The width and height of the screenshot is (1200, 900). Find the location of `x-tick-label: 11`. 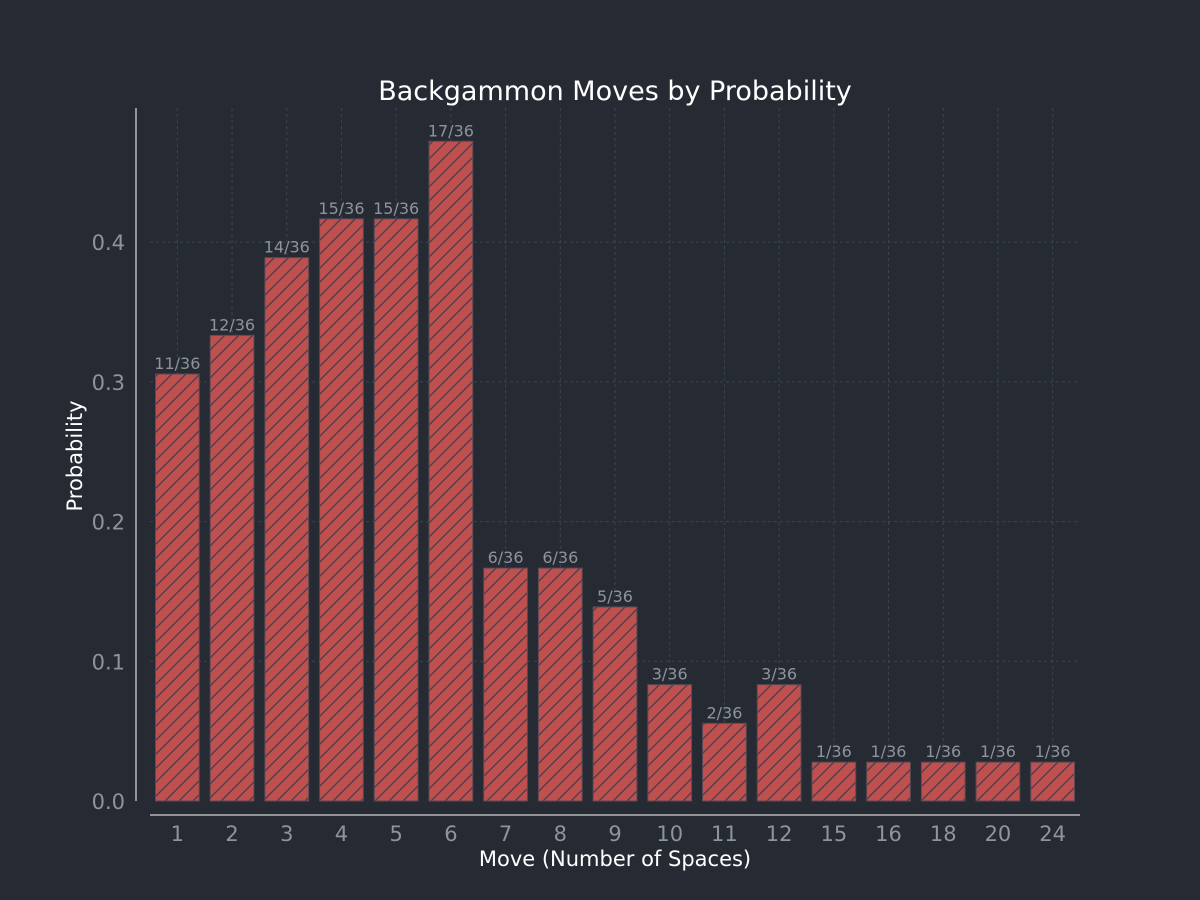

x-tick-label: 11 is located at coordinates (724, 834).